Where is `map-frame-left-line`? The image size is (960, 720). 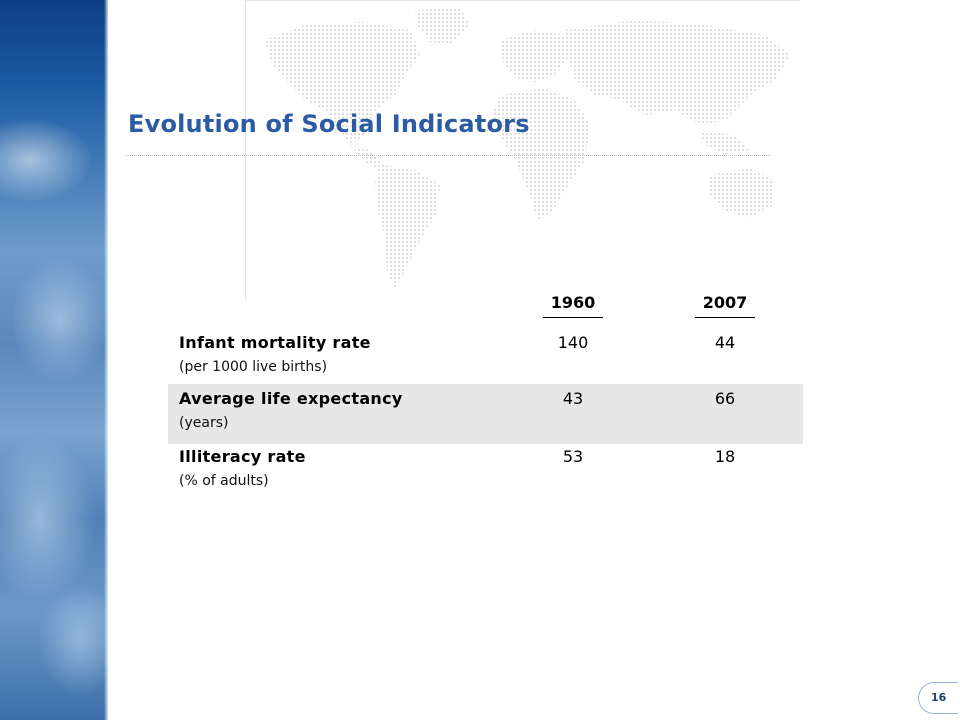
map-frame-left-line is located at coordinates (245, 150).